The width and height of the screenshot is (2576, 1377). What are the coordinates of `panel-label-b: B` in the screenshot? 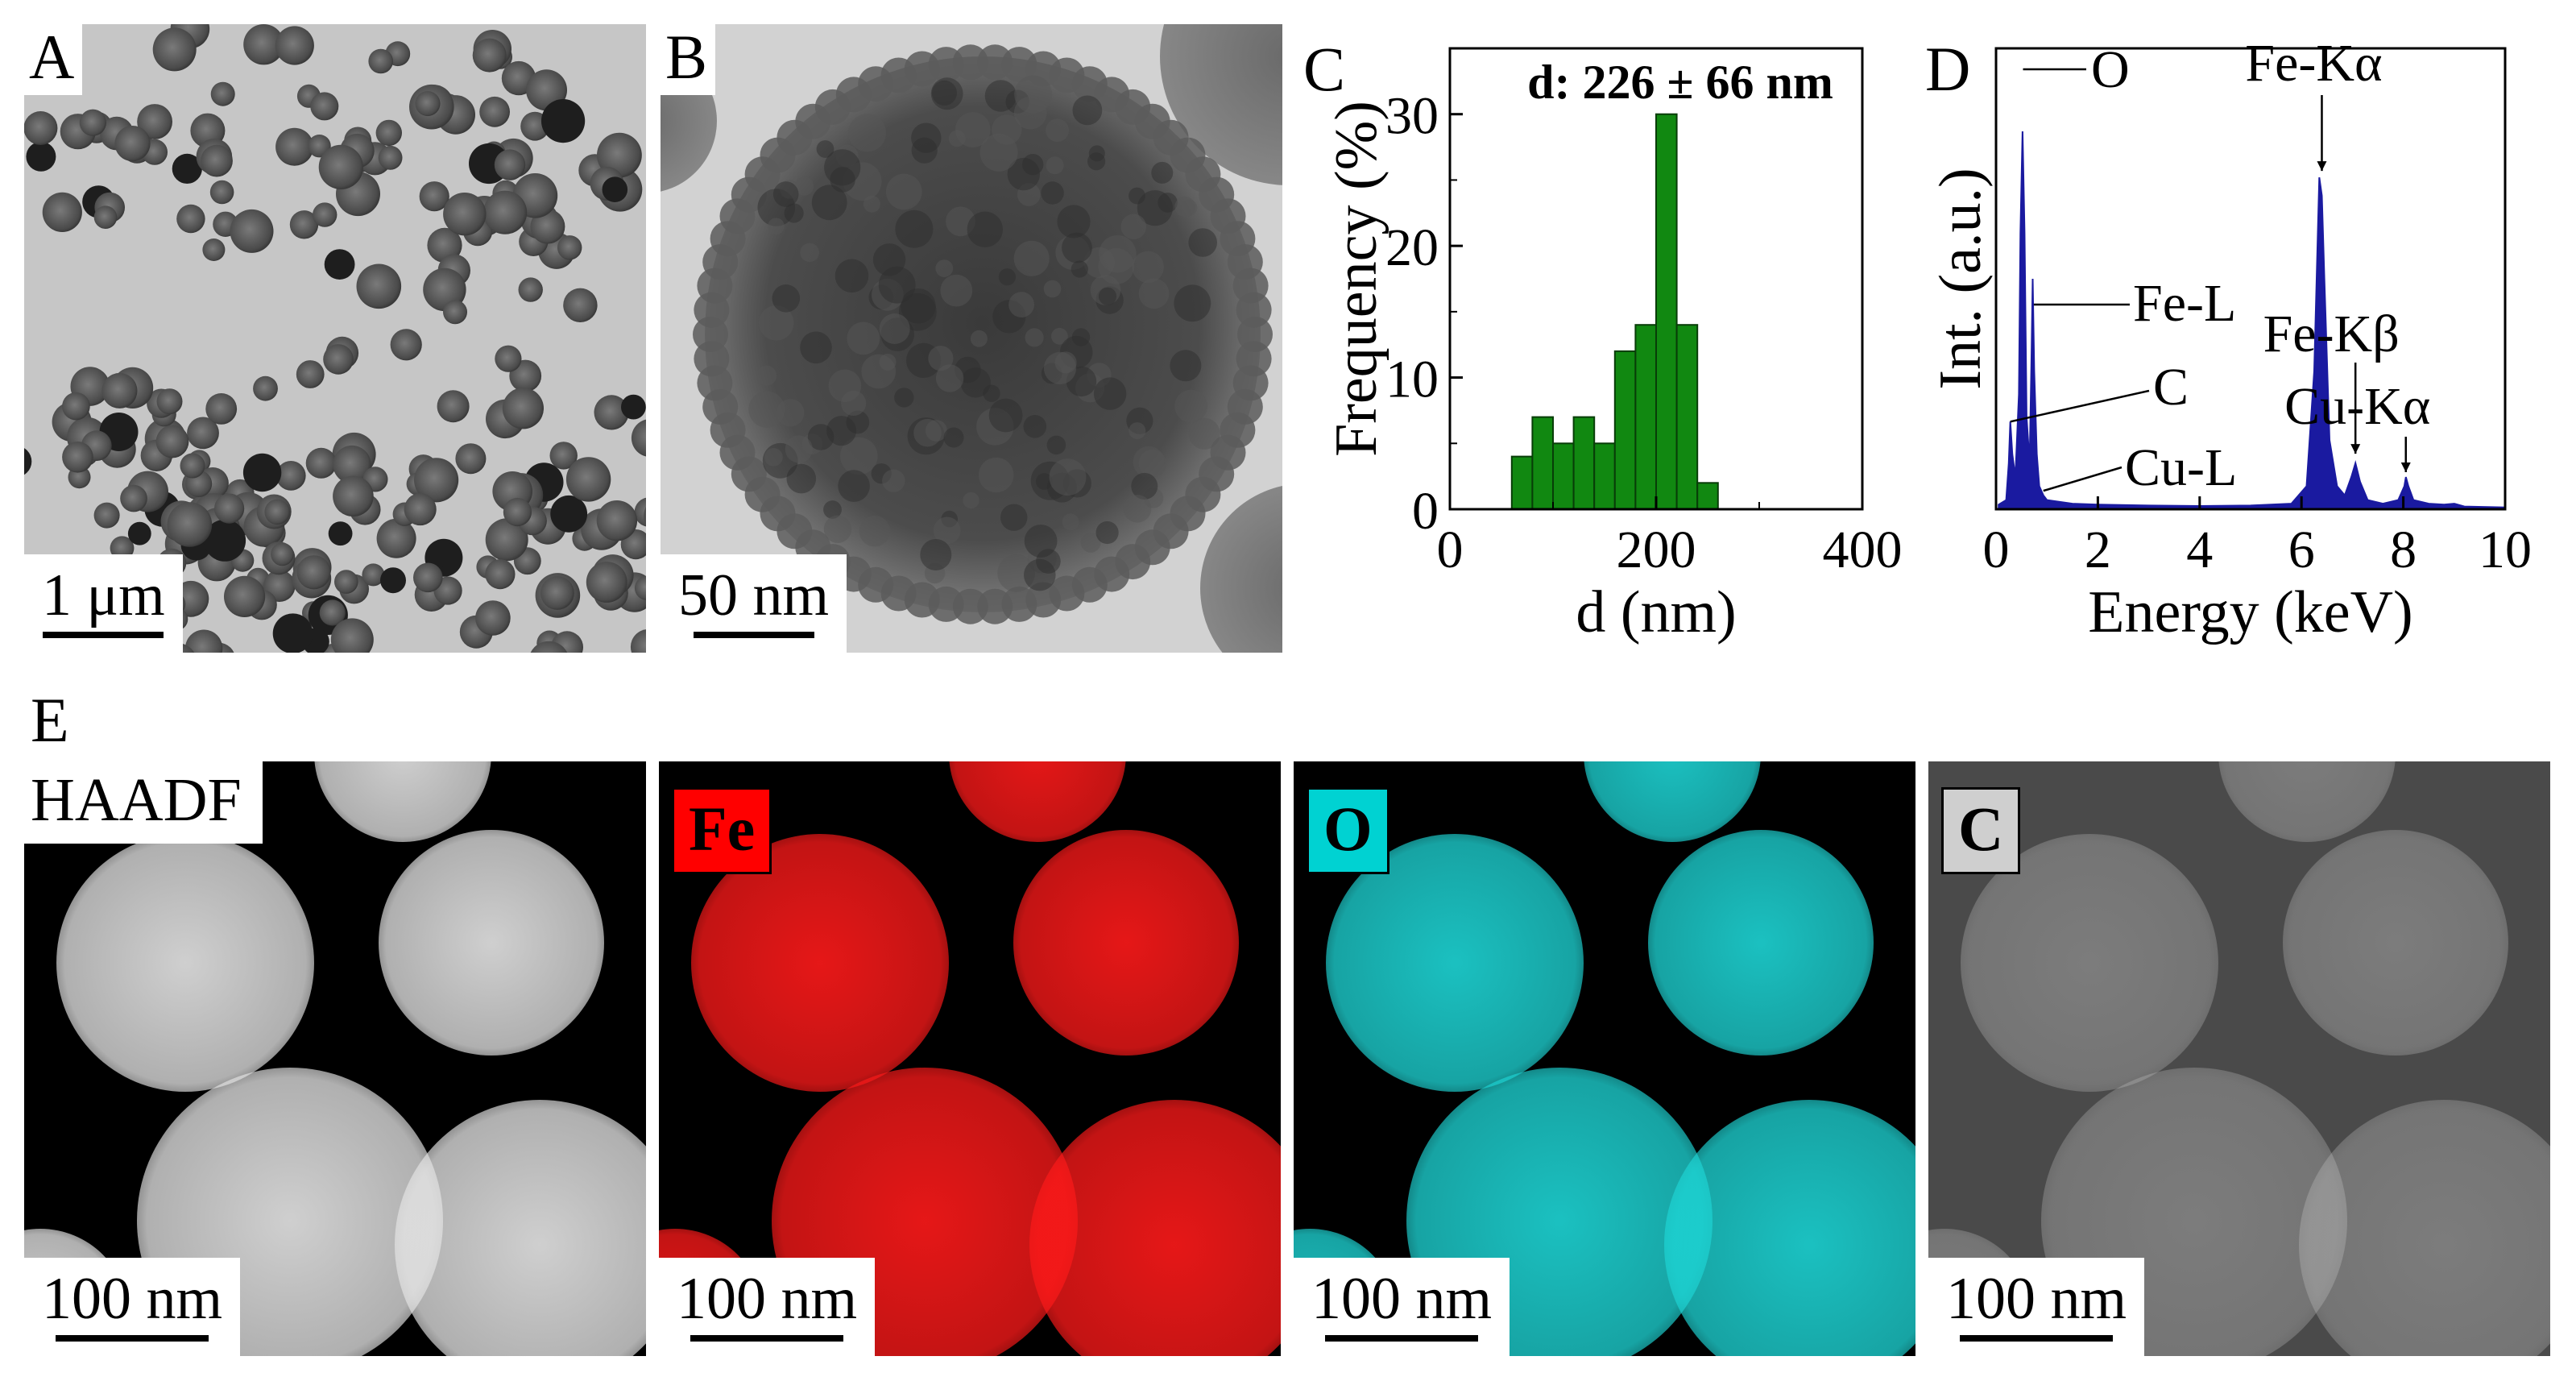 It's located at (688, 59).